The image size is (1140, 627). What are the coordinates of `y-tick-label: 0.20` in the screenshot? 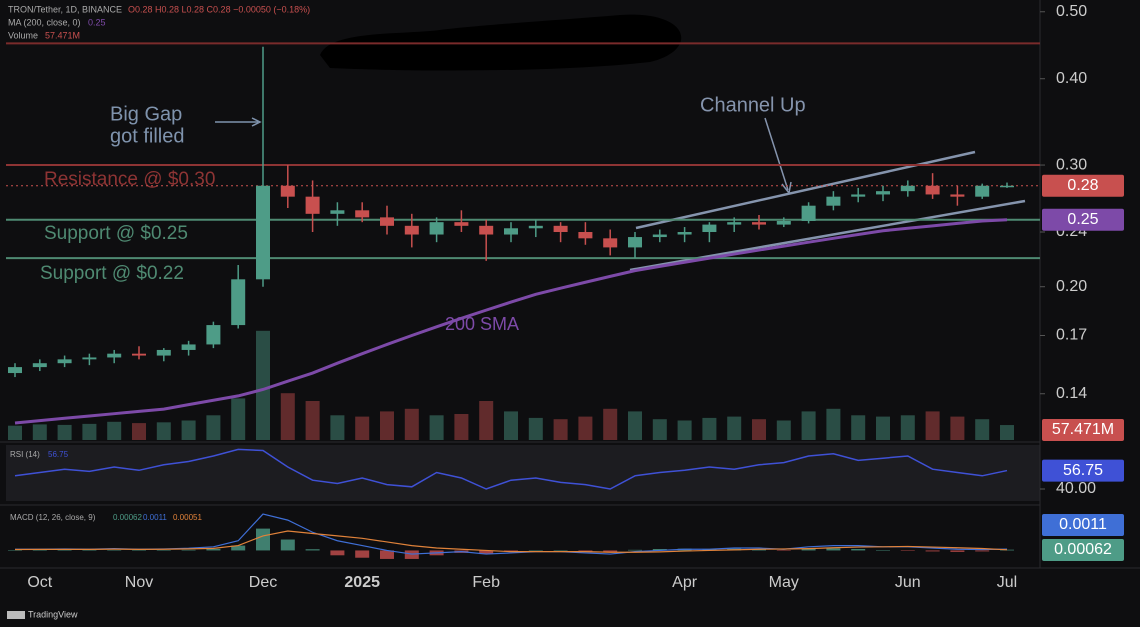 It's located at (1071, 286).